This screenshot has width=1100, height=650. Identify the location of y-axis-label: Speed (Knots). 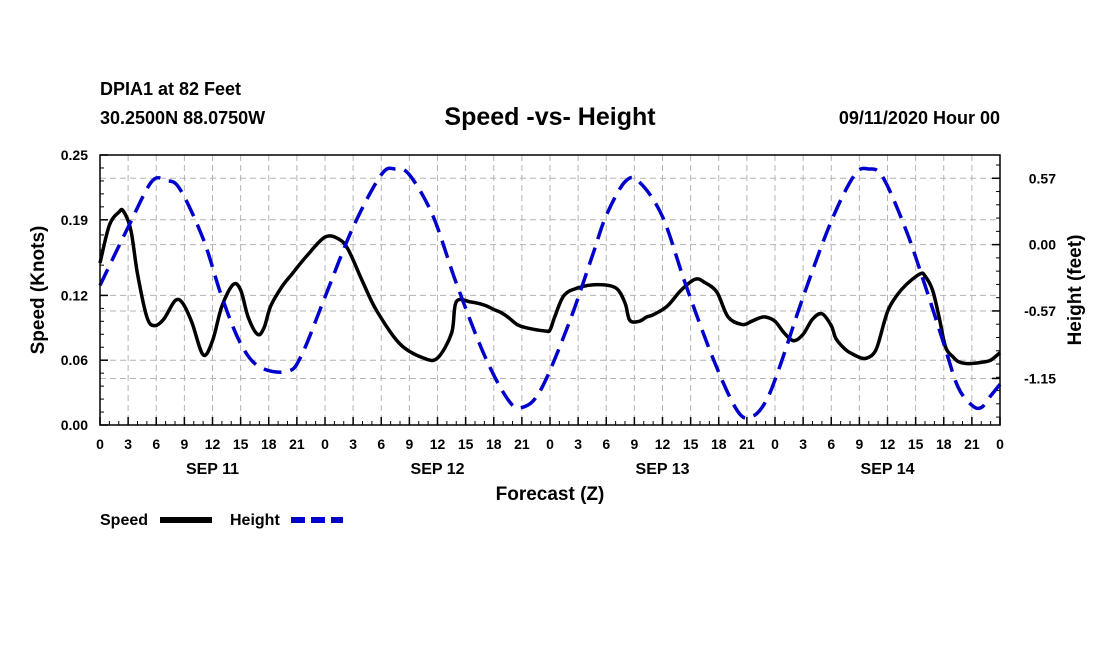
(38, 290).